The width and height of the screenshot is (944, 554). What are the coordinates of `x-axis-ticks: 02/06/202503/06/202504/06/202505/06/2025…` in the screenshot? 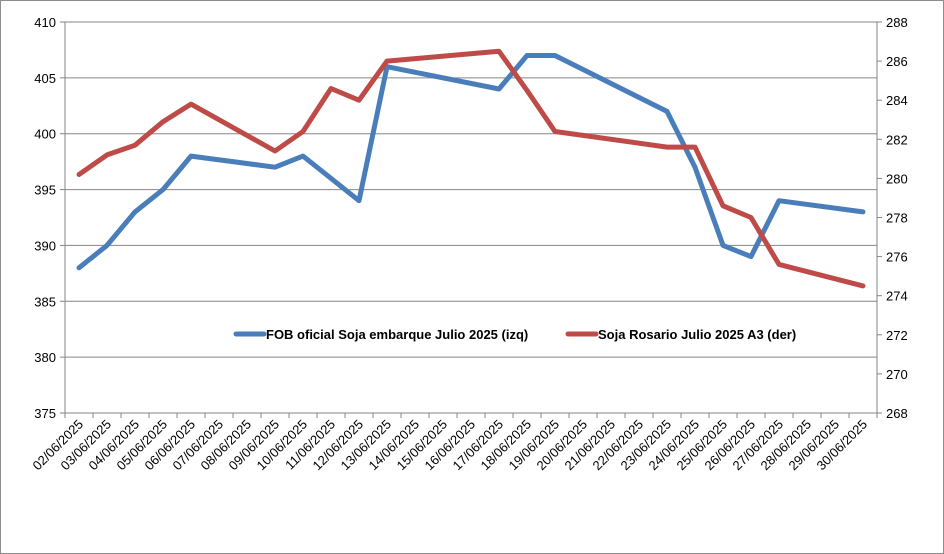 It's located at (449, 445).